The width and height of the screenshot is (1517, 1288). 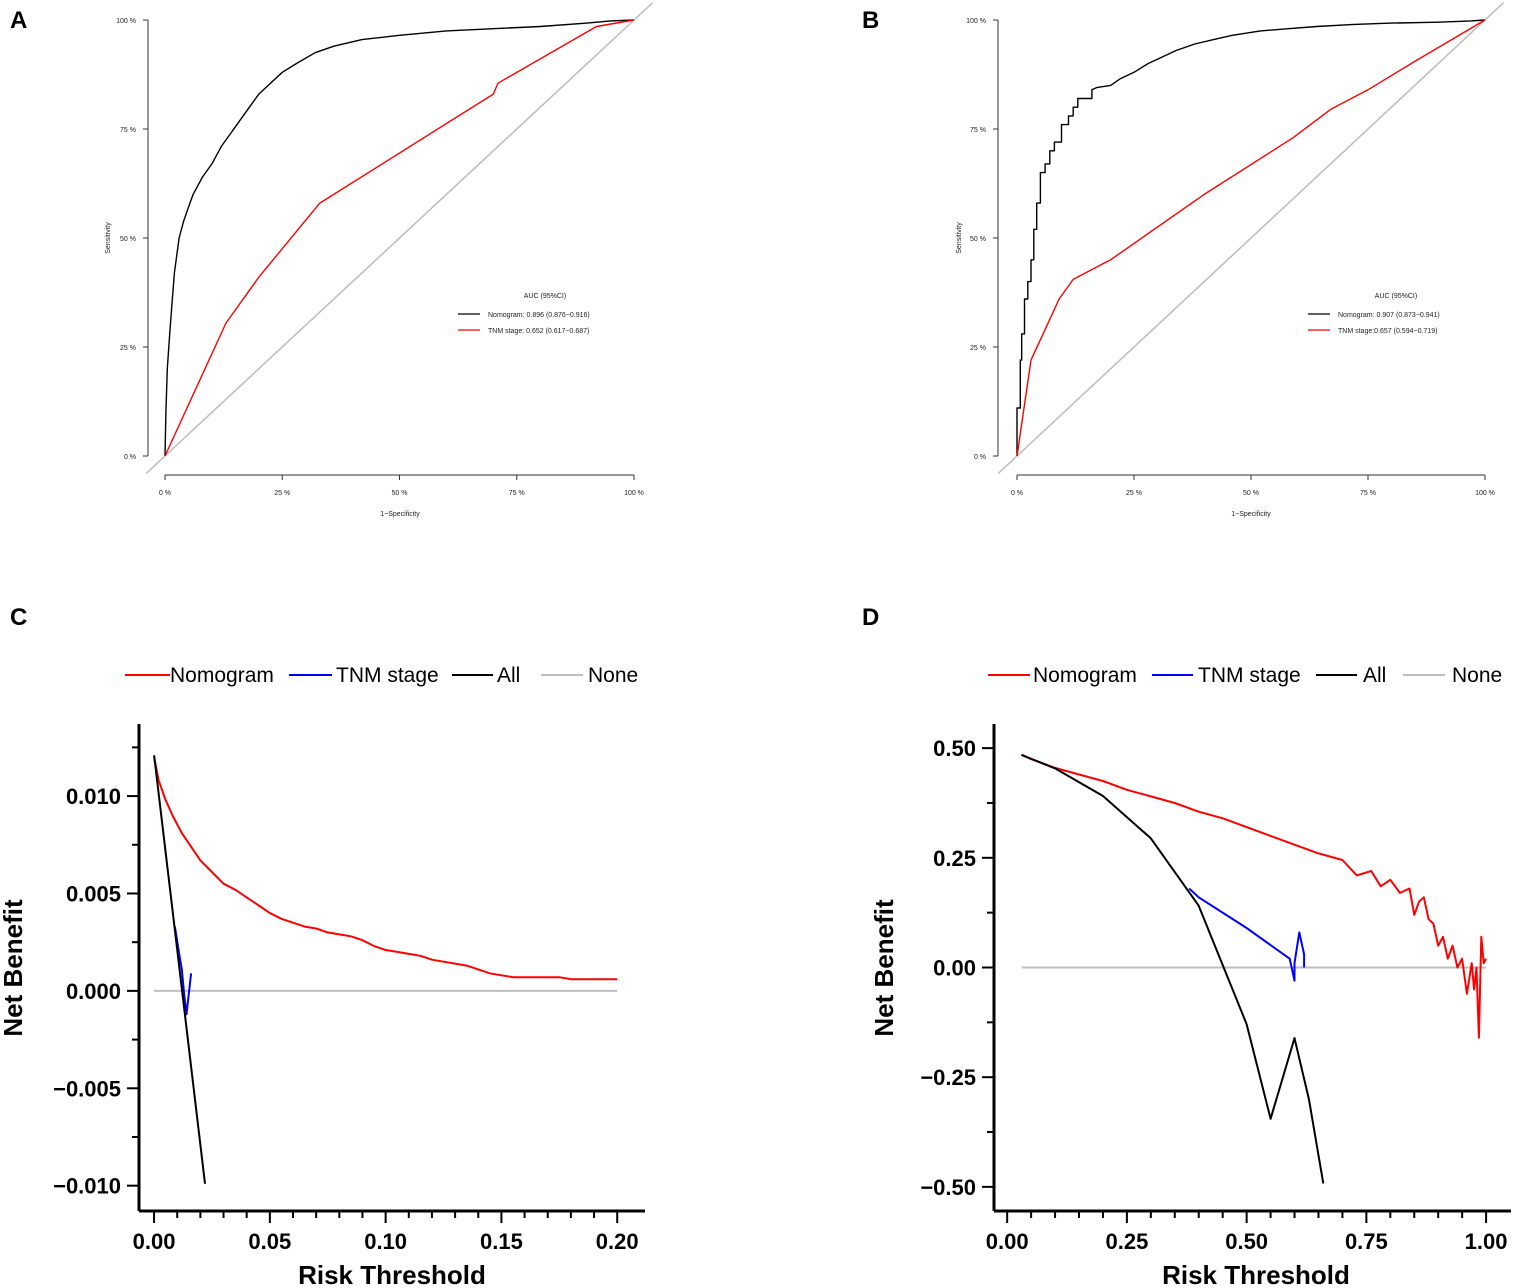 I want to click on legend-label-tnm: TNM stage: 0.652 (0.617−0.687), so click(x=538, y=331).